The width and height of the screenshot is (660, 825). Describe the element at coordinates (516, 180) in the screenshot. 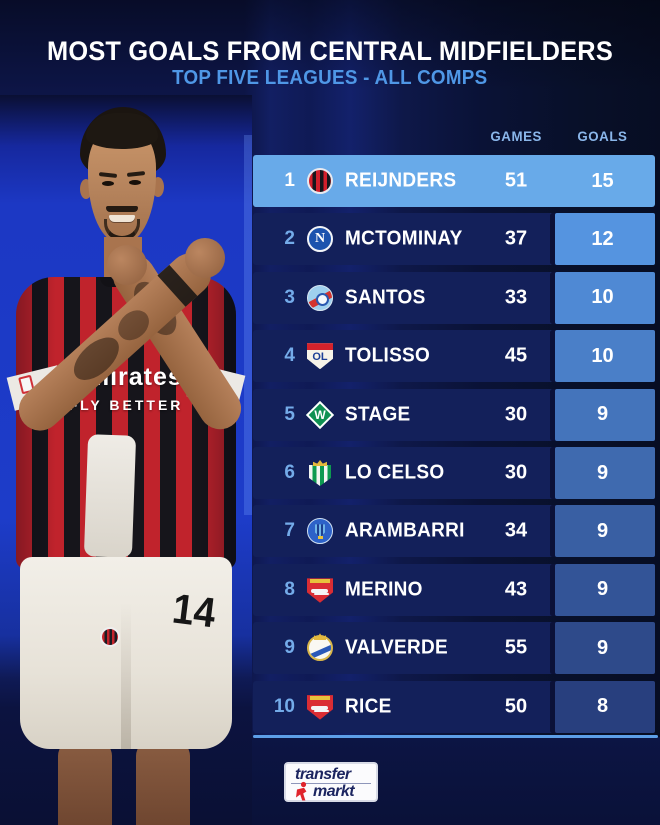

I see `games-value: 51` at that location.